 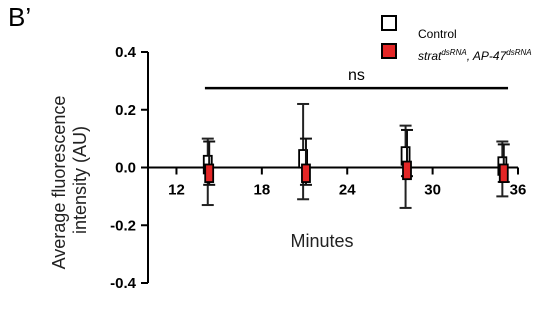 I want to click on legend-knockdown-sup1: dsRNA, so click(x=453, y=52).